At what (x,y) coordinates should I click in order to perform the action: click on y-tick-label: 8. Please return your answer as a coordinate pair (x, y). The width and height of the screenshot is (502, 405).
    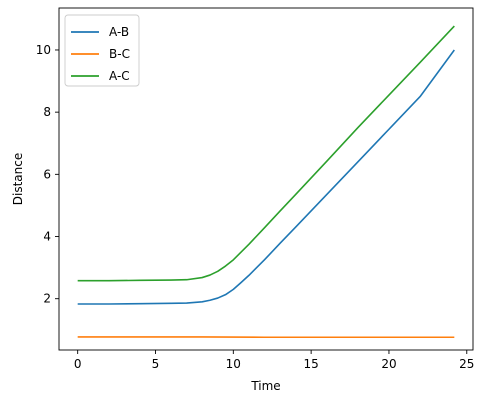
    Looking at the image, I should click on (47, 112).